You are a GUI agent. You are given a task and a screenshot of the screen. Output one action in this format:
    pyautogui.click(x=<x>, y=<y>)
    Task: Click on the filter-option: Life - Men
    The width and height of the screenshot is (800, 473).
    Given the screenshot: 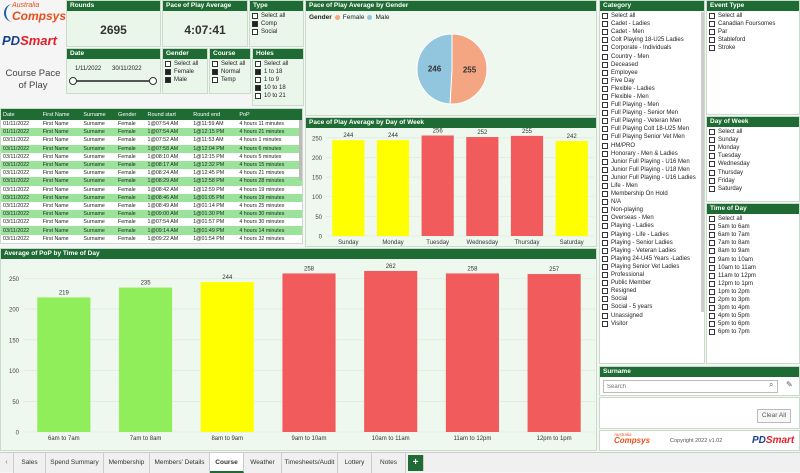 What is the action you would take?
    pyautogui.click(x=652, y=186)
    